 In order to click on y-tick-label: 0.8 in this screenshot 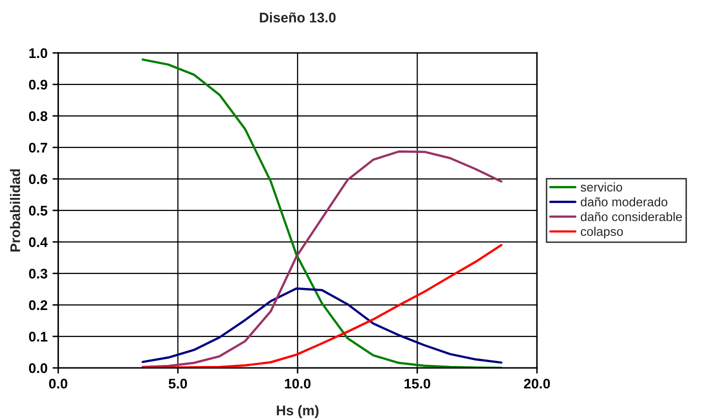, I will do `click(38, 116)`.